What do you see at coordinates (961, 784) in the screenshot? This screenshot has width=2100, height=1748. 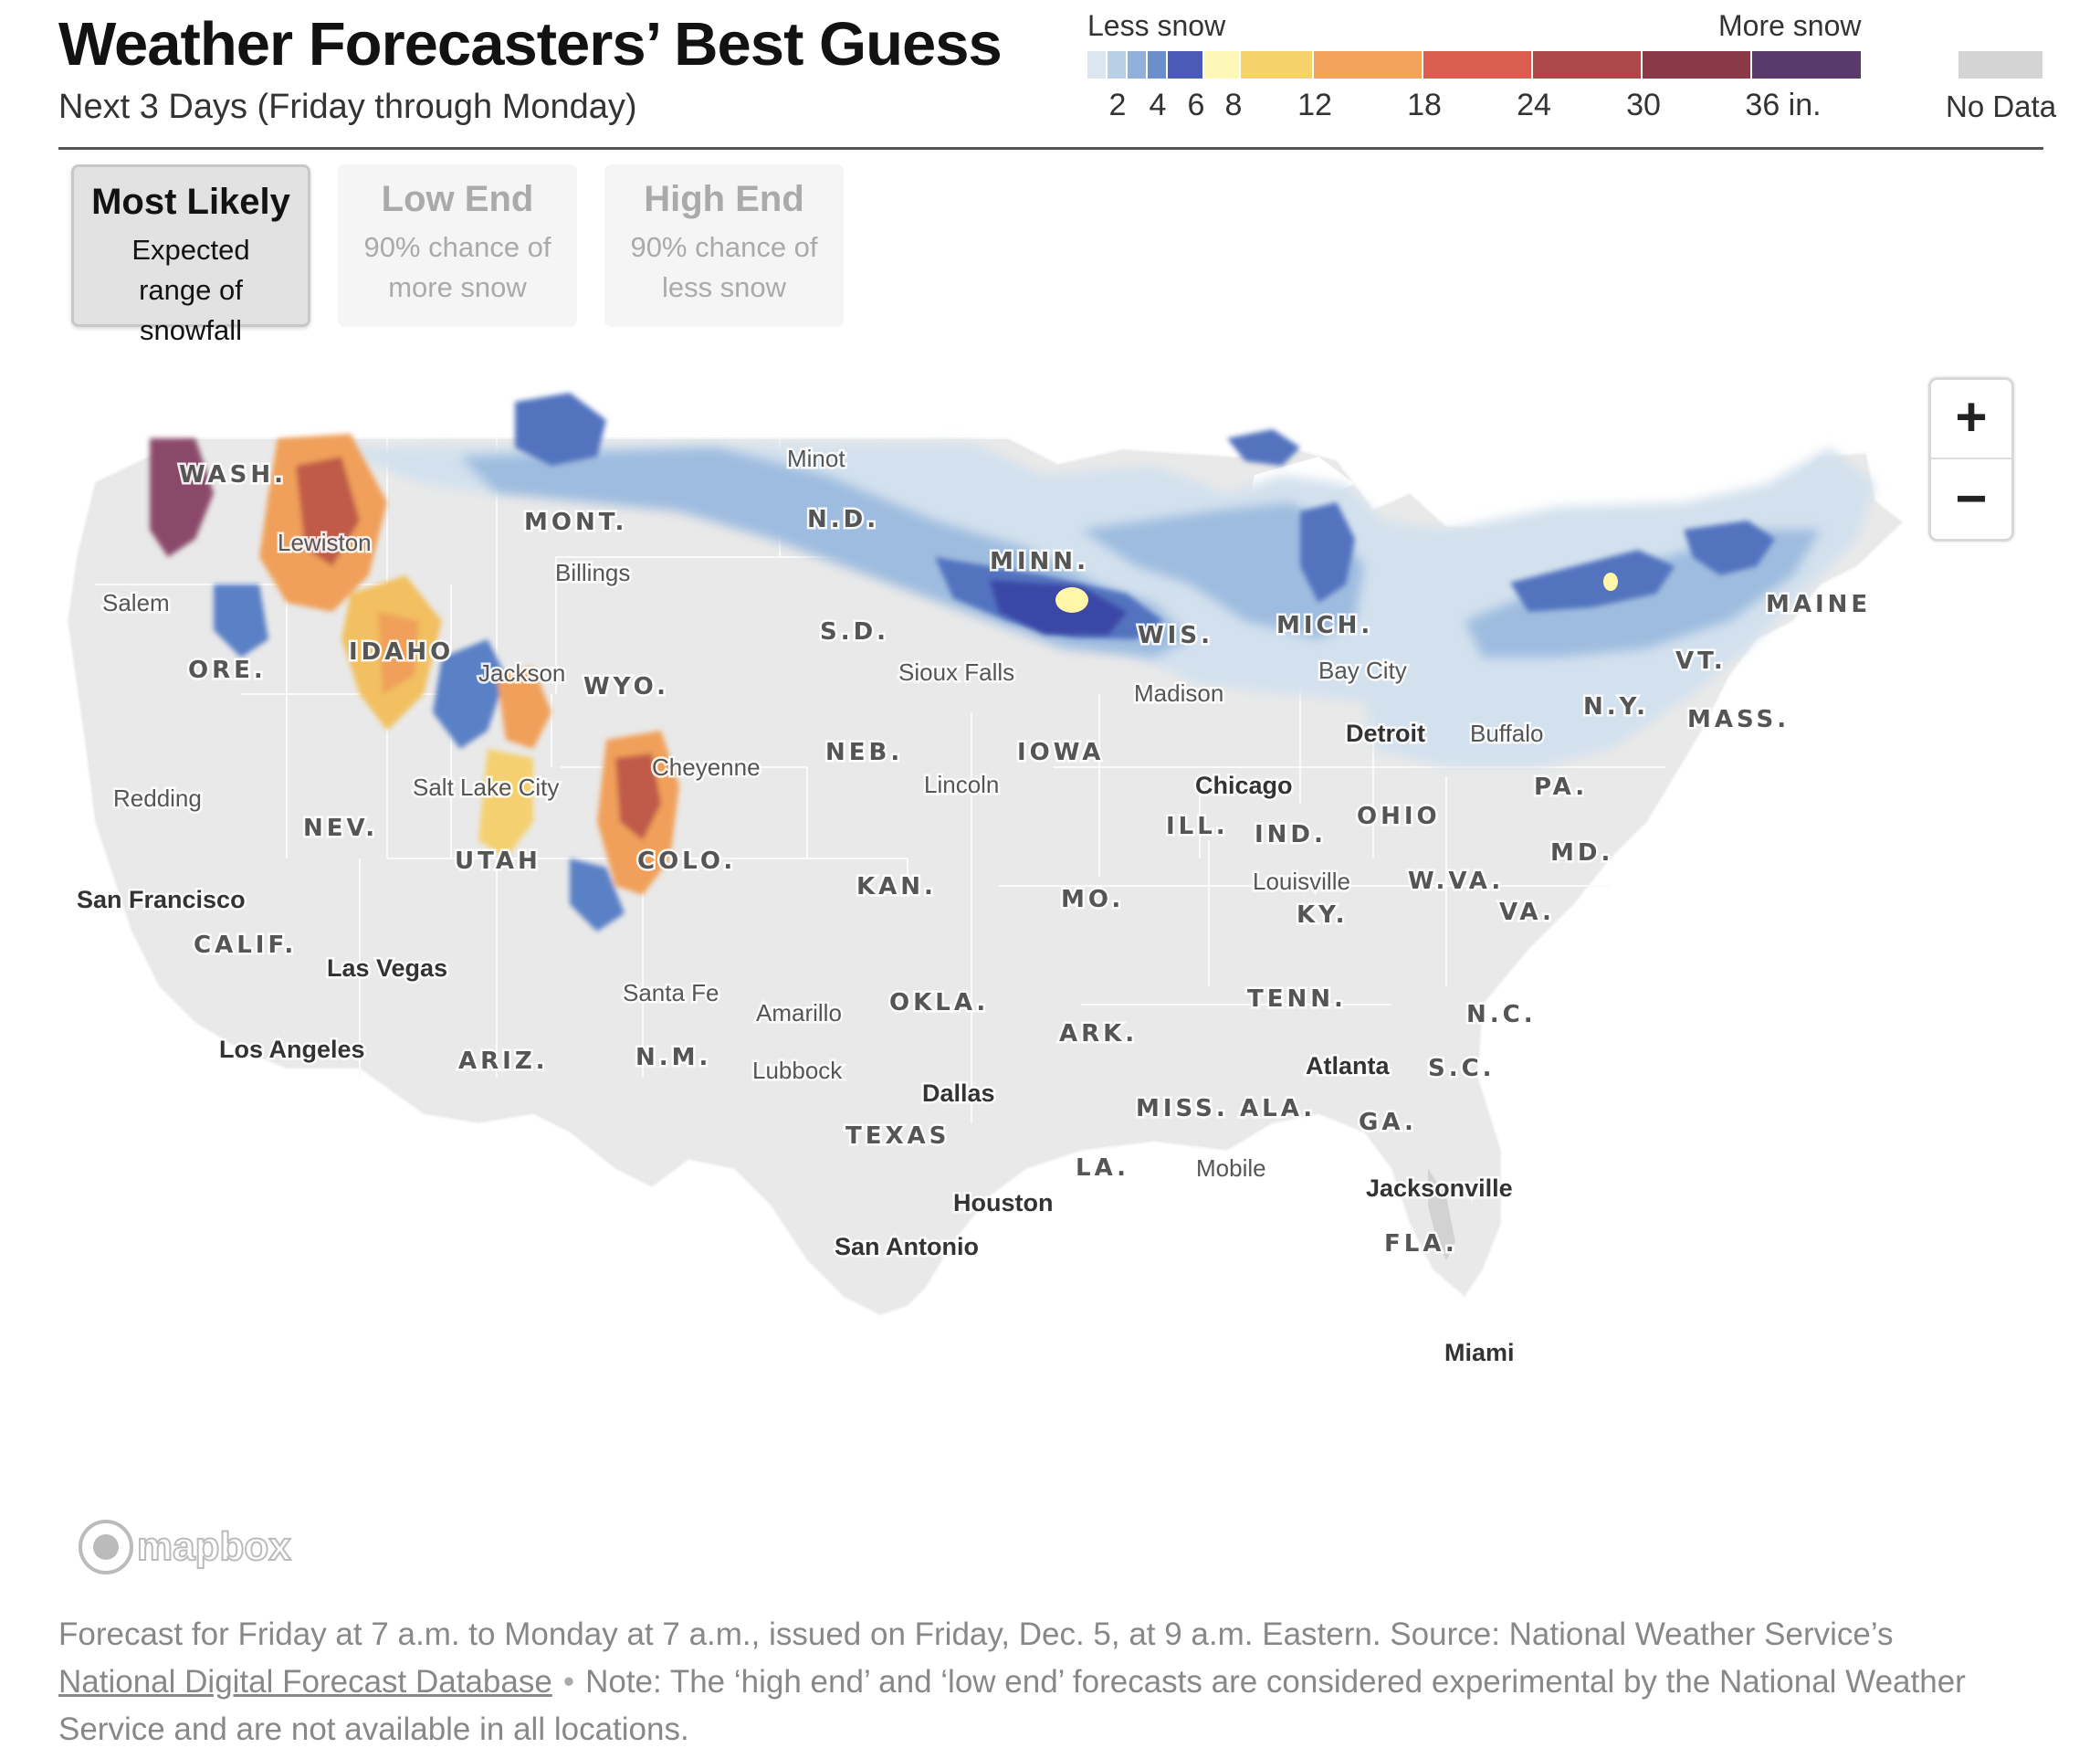 I see `city-label: Lincoln` at bounding box center [961, 784].